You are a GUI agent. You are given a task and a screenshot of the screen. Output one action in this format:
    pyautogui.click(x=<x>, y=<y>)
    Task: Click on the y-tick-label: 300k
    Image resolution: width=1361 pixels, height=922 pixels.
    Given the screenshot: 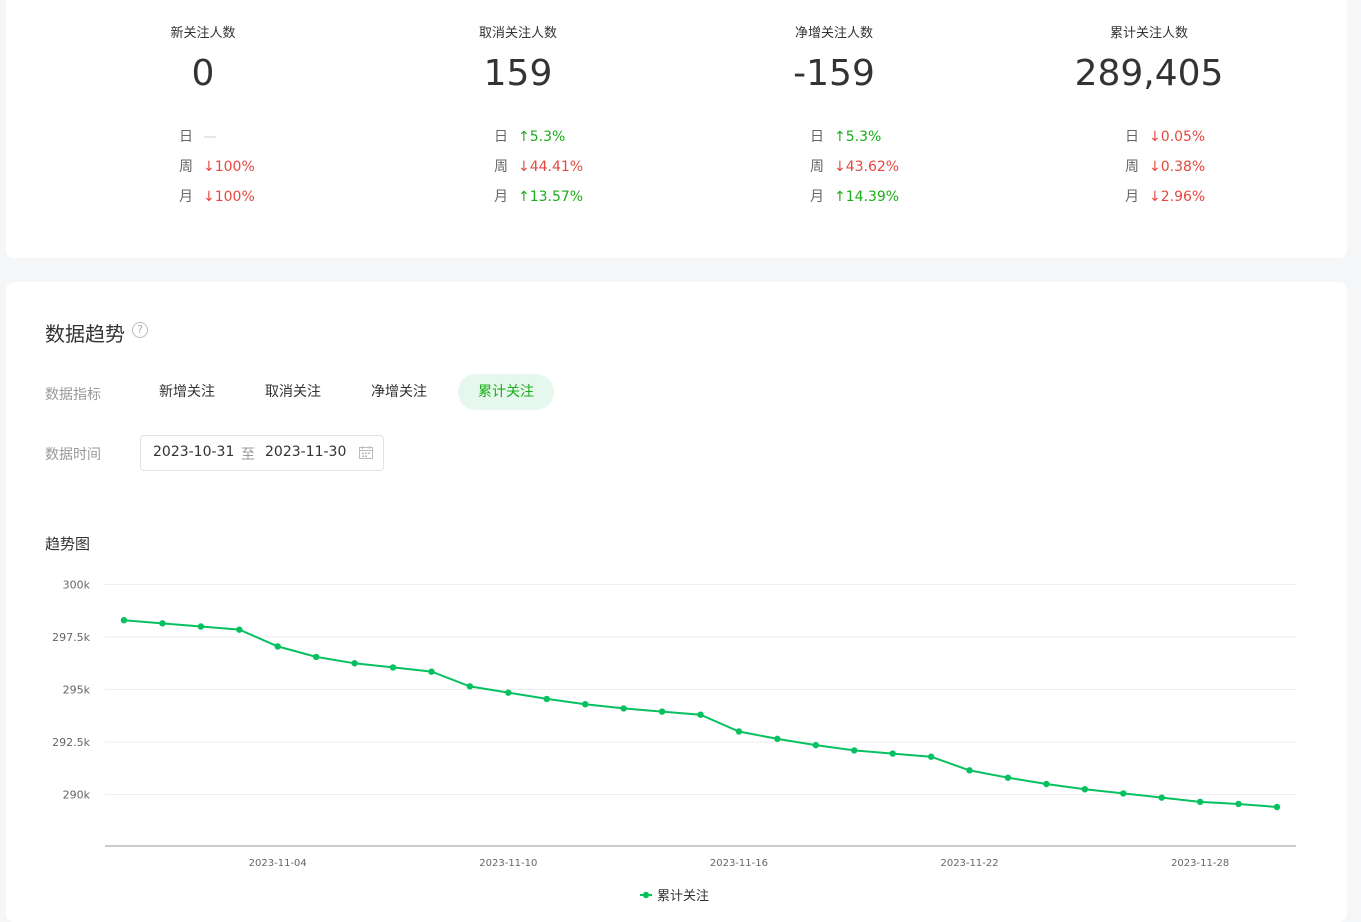 What is the action you would take?
    pyautogui.click(x=77, y=585)
    